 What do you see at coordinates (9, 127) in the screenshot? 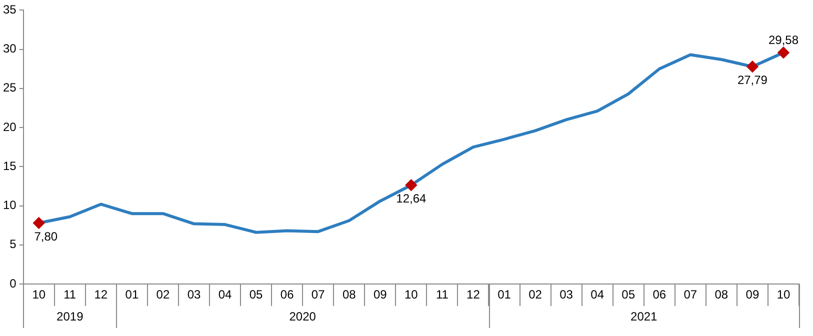
I see `y-tick-label: 20` at bounding box center [9, 127].